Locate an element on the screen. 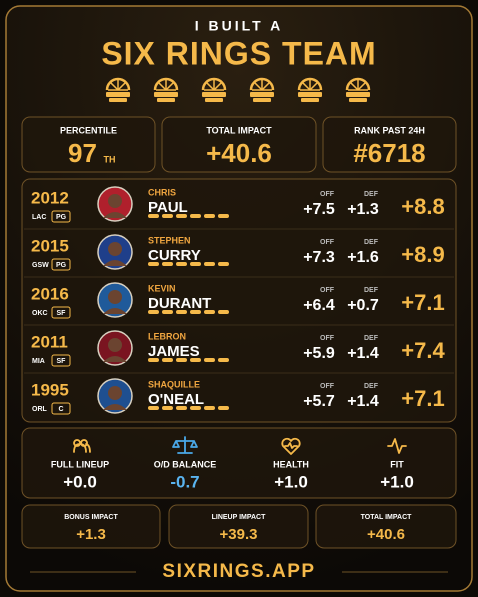 This screenshot has height=597, width=478. stat-label: TOTAL IMPACT is located at coordinates (239, 130).